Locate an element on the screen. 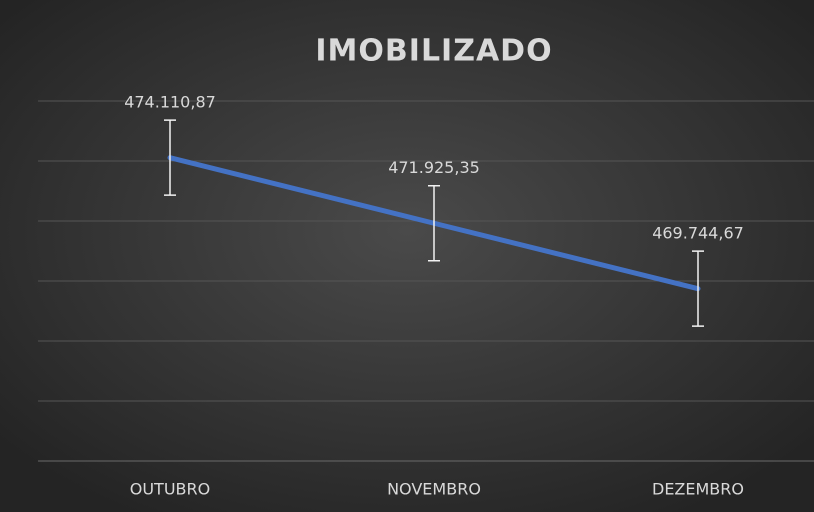  x-tick-label: OUTUBRO is located at coordinates (170, 489).